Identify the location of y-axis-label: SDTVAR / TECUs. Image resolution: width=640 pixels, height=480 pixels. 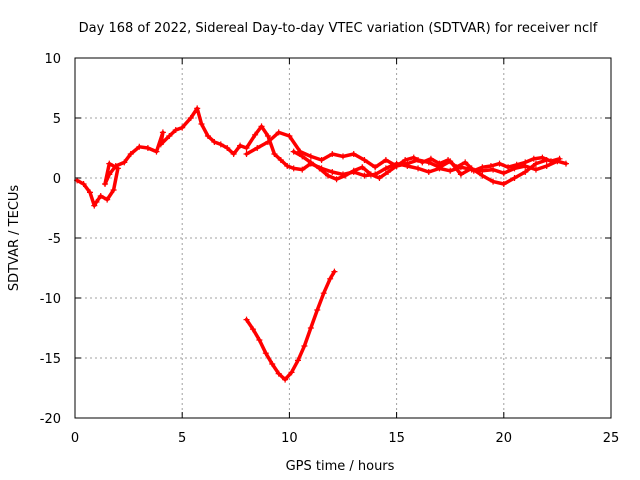
(14, 238).